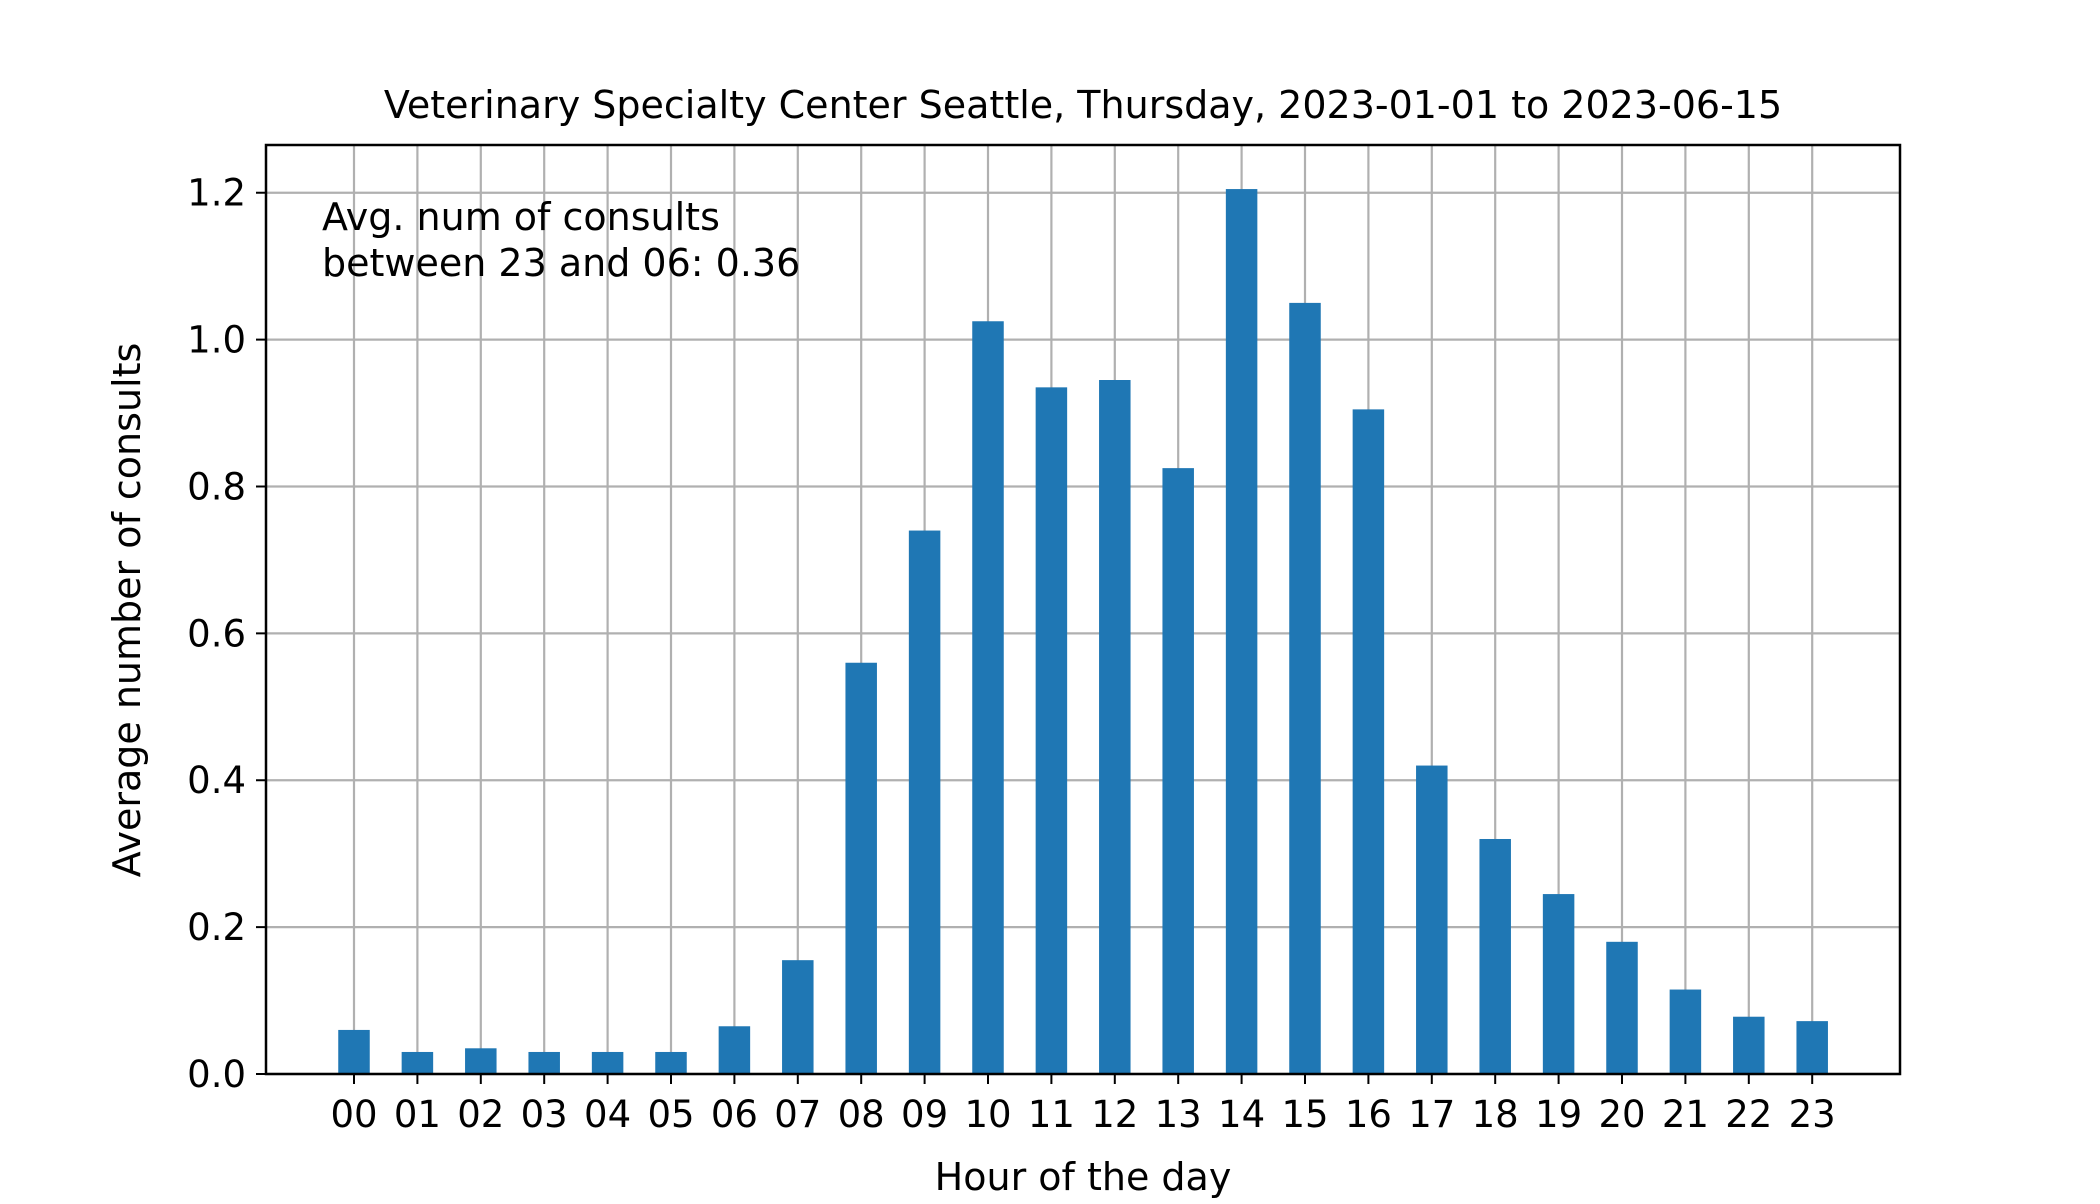 The width and height of the screenshot is (2100, 1204). I want to click on x-tick-label: 07, so click(797, 1114).